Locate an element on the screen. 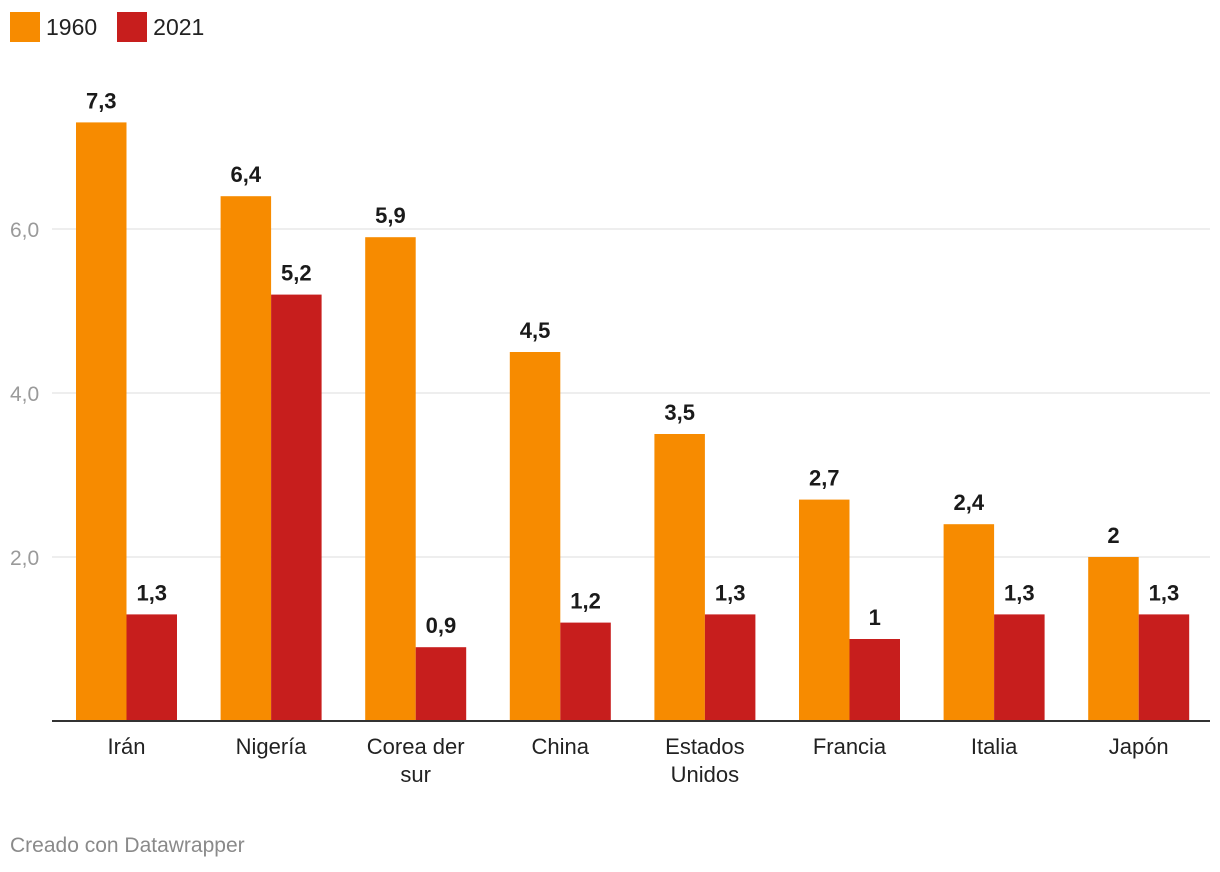  x-tick-label: Corea der is located at coordinates (416, 746).